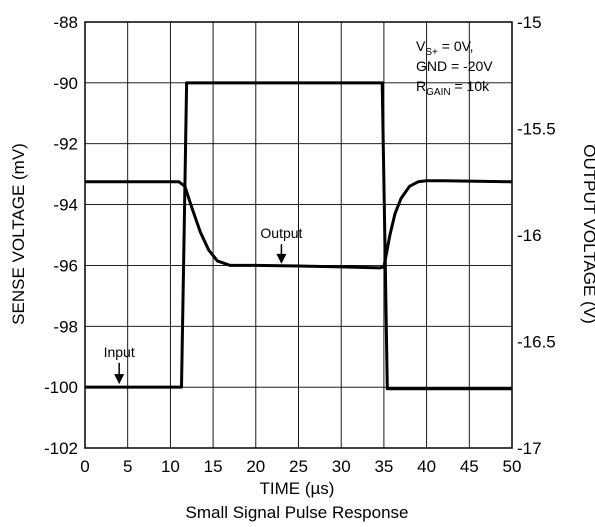 This screenshot has height=527, width=595. What do you see at coordinates (281, 258) in the screenshot?
I see `annotation-output-arrow-head` at bounding box center [281, 258].